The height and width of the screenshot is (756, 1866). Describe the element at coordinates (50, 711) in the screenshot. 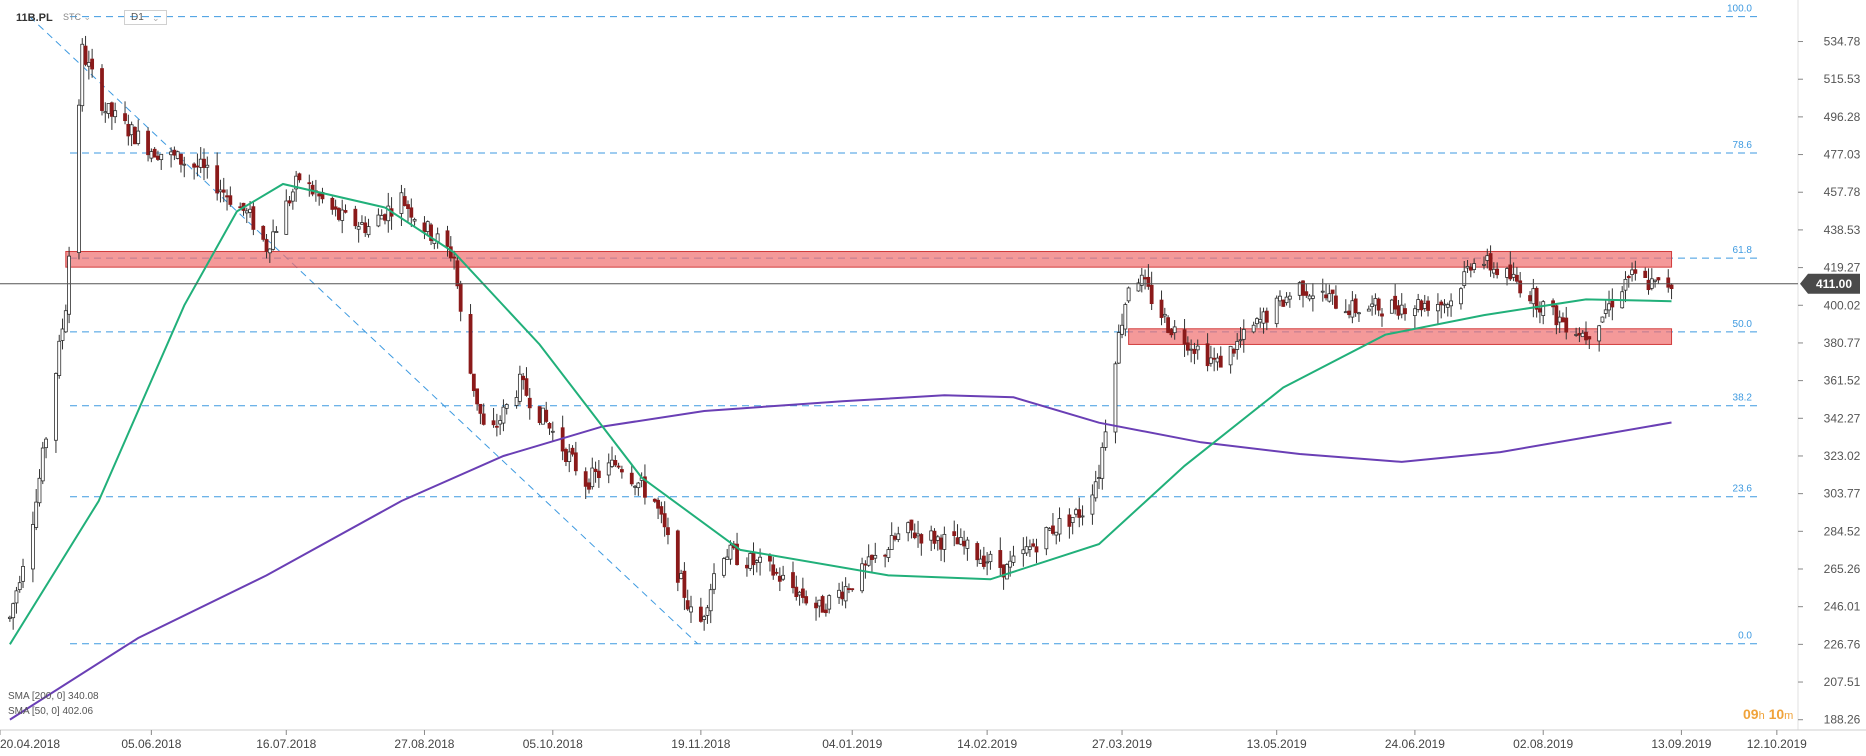

I see `legend-sma-50: SMA [50, 0] 402.06` at that location.